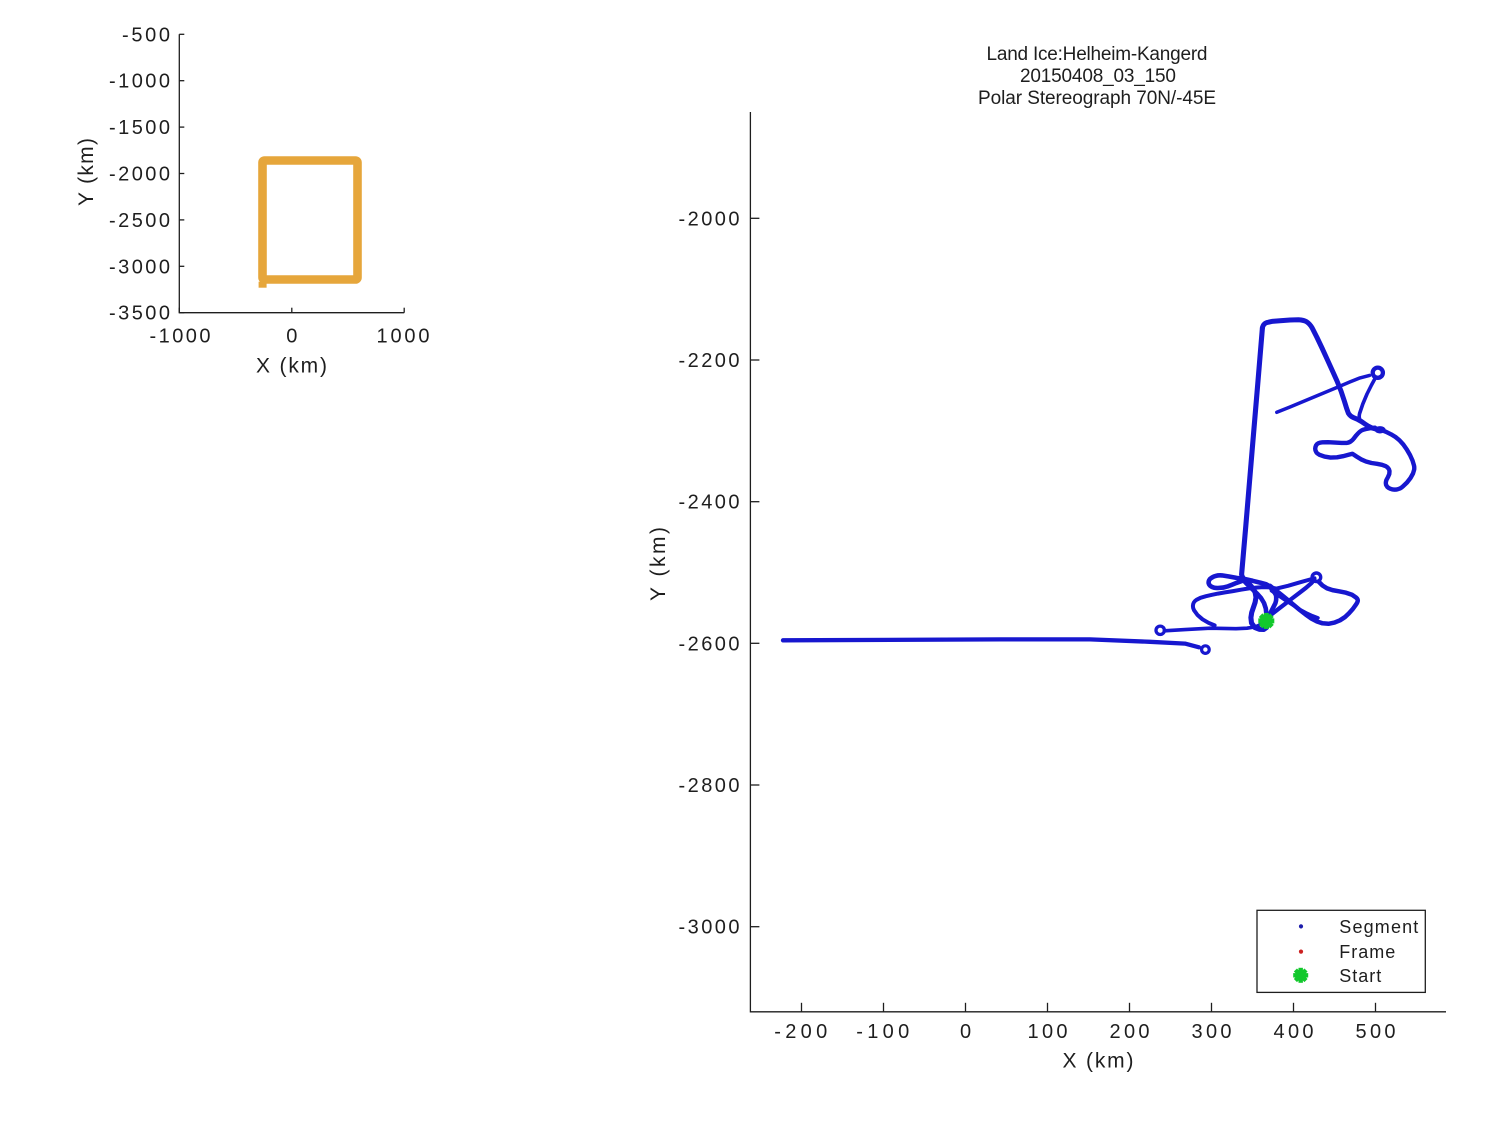 The height and width of the screenshot is (1130, 1500). Describe the element at coordinates (1376, 1032) in the screenshot. I see `svg-text: 500` at that location.